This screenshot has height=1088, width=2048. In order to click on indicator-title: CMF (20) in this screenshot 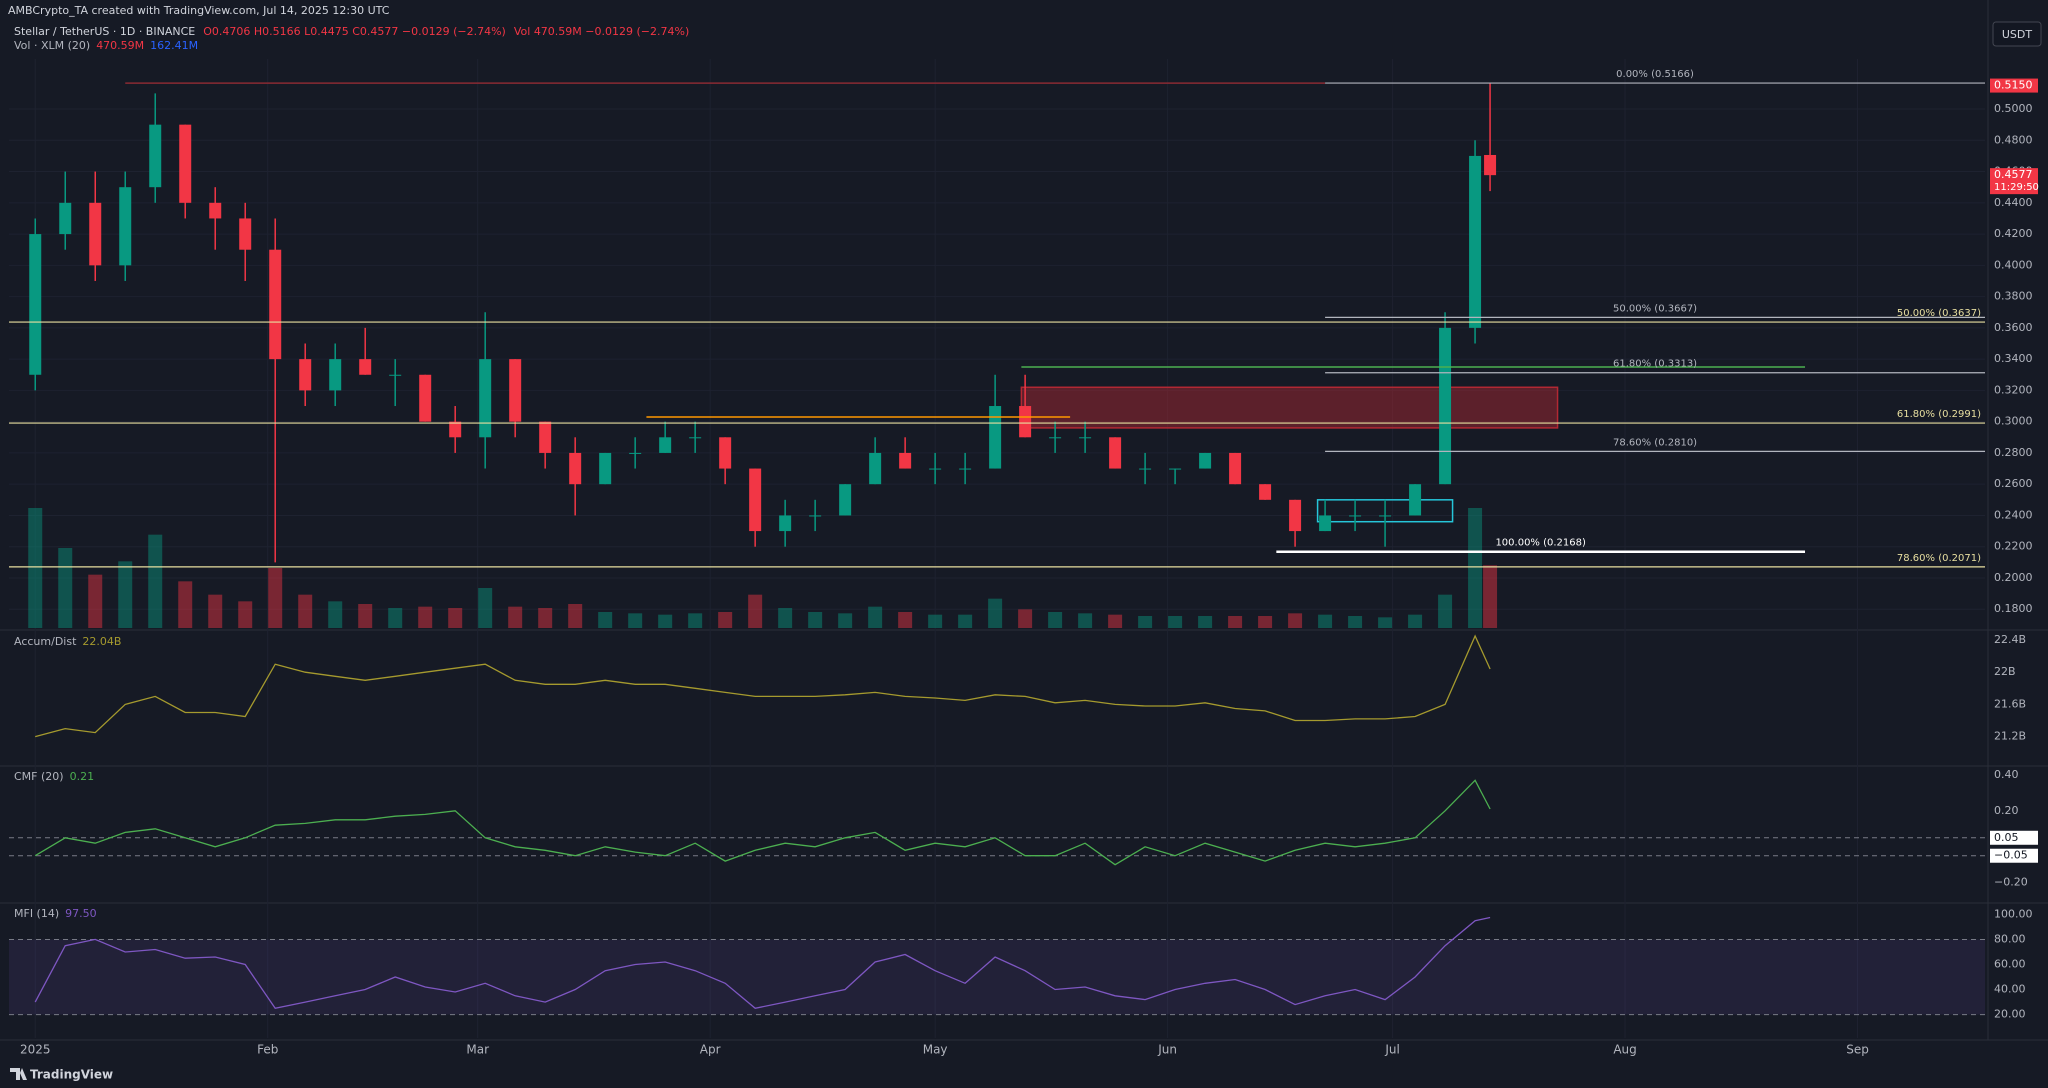, I will do `click(39, 776)`.